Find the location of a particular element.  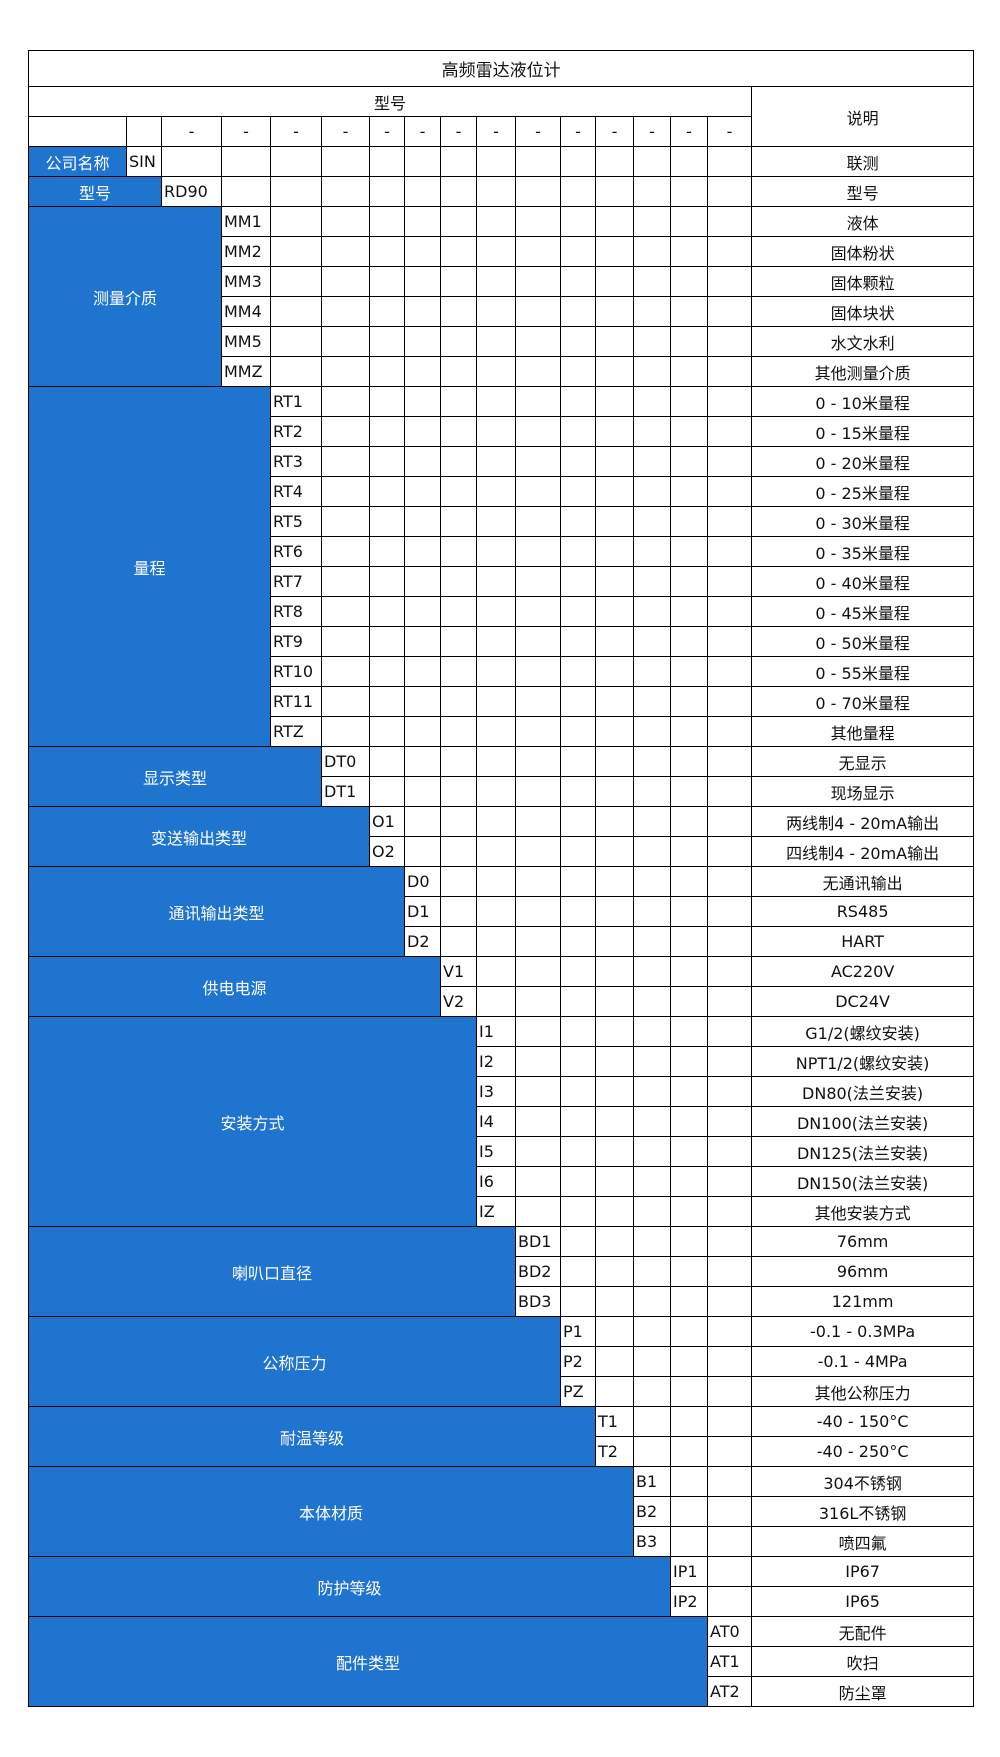

option-code: IZ is located at coordinates (496, 1211).